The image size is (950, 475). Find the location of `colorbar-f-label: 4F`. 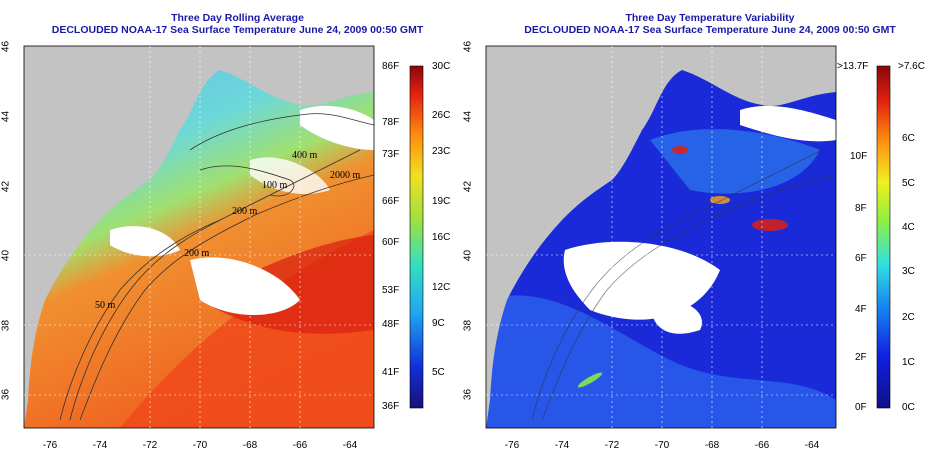

colorbar-f-label: 4F is located at coordinates (861, 309).